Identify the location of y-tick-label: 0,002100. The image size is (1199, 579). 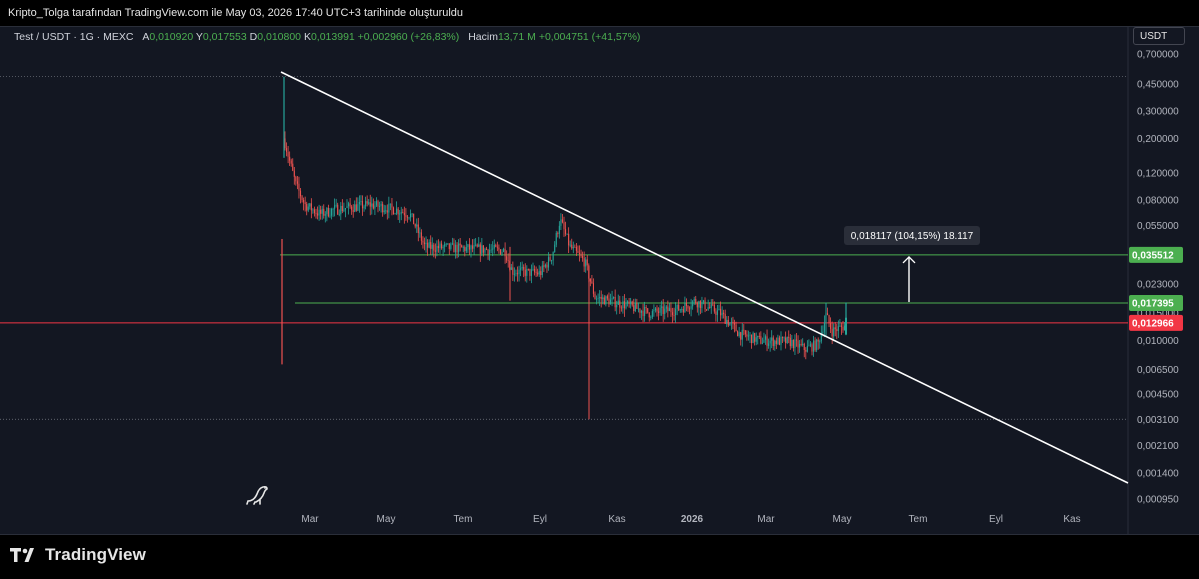
(1158, 446).